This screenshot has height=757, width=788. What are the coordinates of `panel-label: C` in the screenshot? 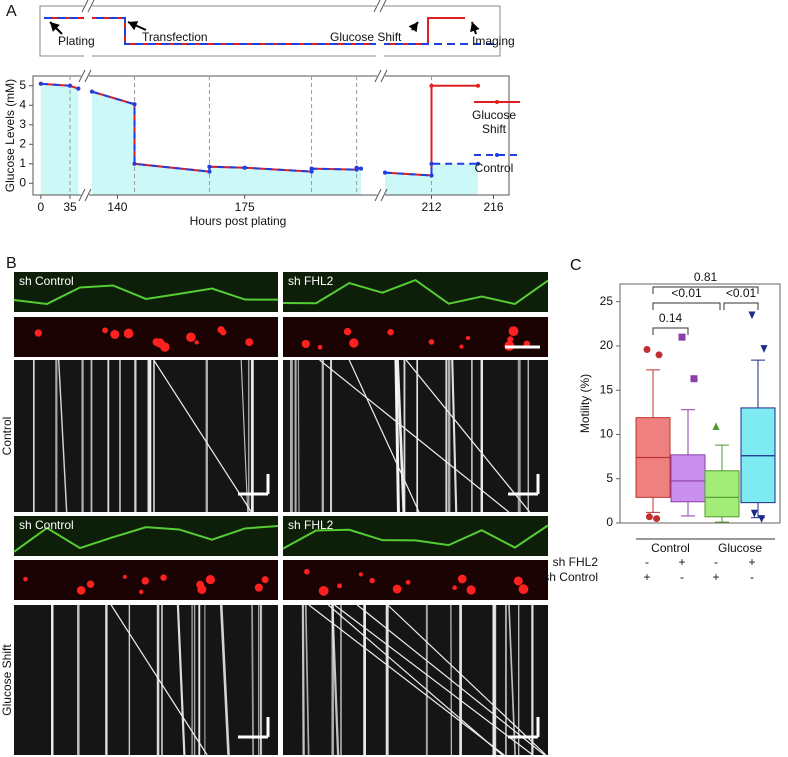 It's located at (576, 265).